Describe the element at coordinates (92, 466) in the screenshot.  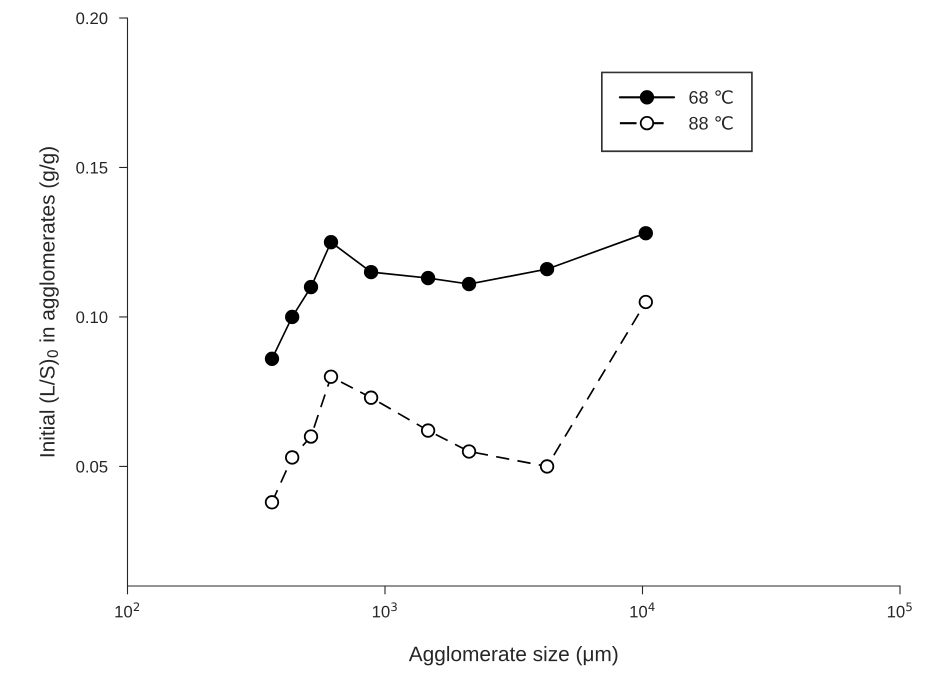
I see `y-tick-label: 0.05` at that location.